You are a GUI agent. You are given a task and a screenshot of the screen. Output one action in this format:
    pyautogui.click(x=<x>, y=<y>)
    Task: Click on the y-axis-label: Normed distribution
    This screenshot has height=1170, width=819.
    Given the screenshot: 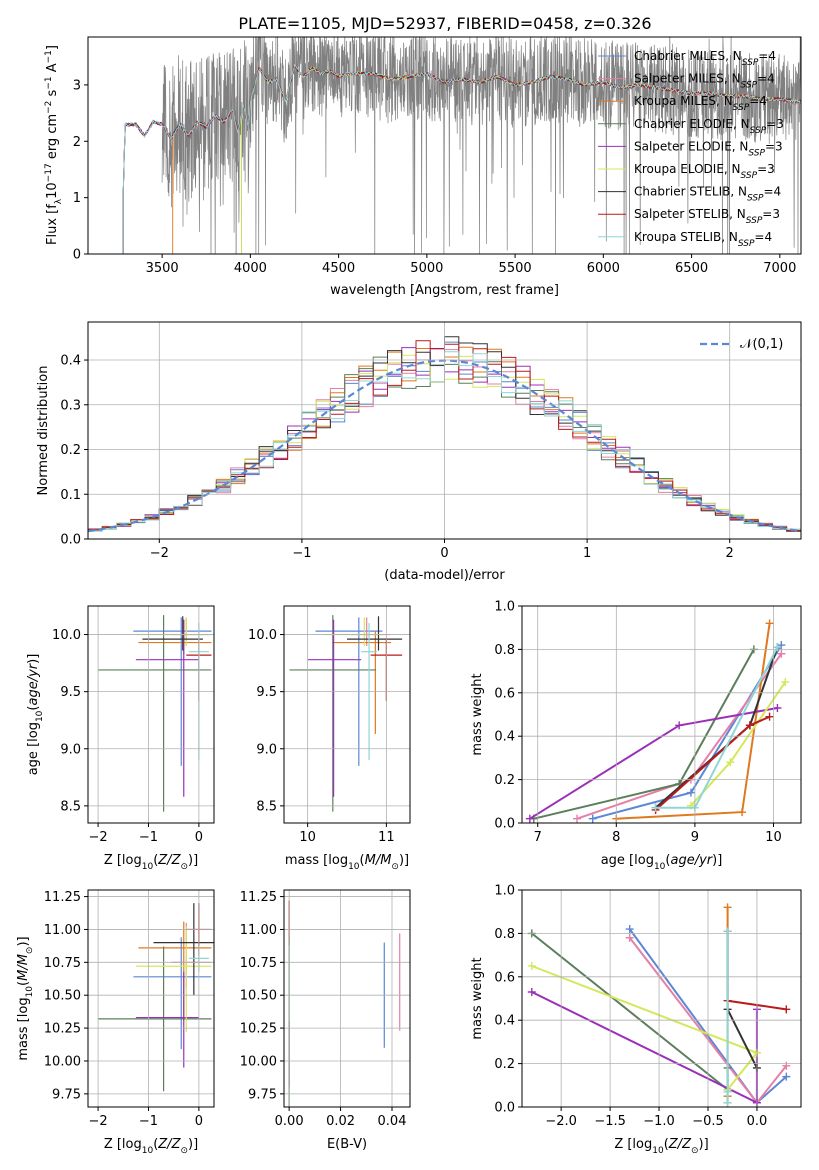 What is the action you would take?
    pyautogui.click(x=43, y=431)
    